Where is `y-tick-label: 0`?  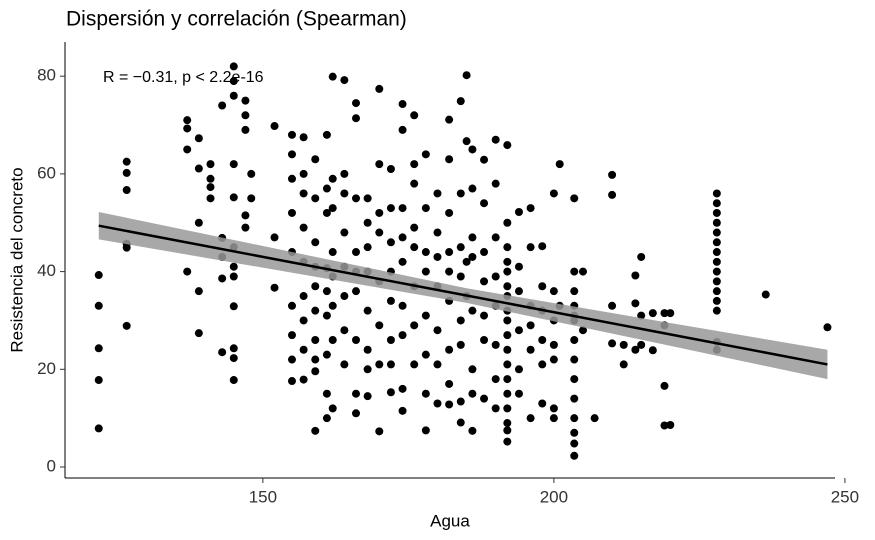
y-tick-label: 0 is located at coordinates (51, 465).